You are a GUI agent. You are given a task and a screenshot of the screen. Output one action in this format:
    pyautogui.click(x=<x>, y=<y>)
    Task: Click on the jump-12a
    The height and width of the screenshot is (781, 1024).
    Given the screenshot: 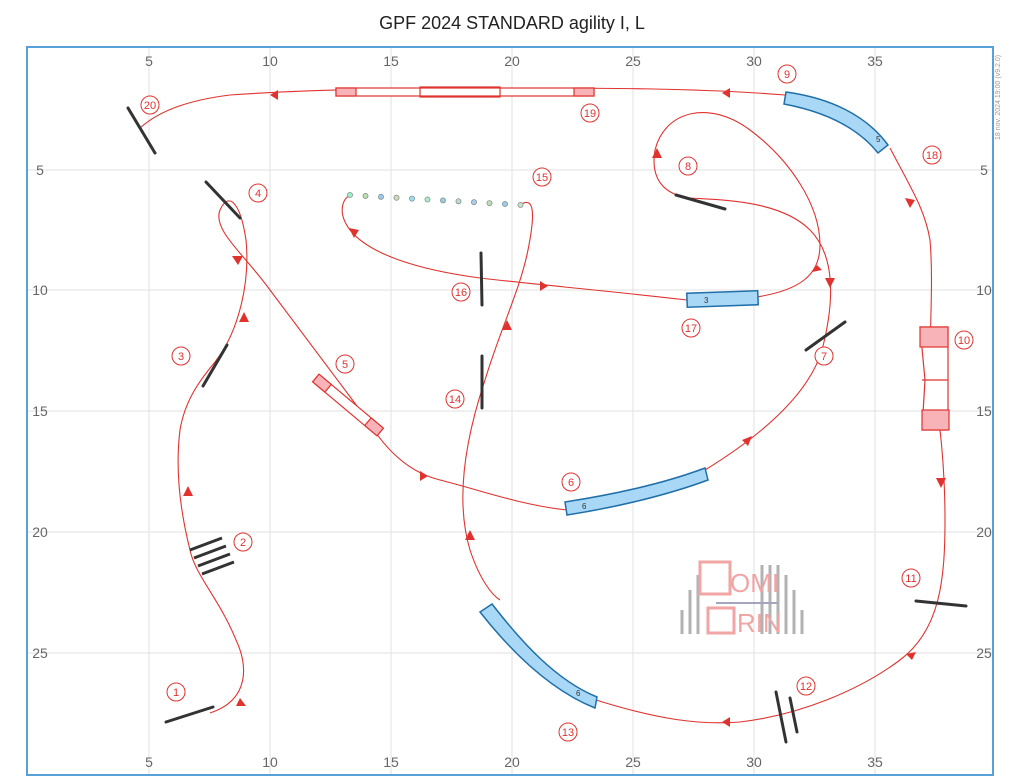 What is the action you would take?
    pyautogui.click(x=781, y=717)
    